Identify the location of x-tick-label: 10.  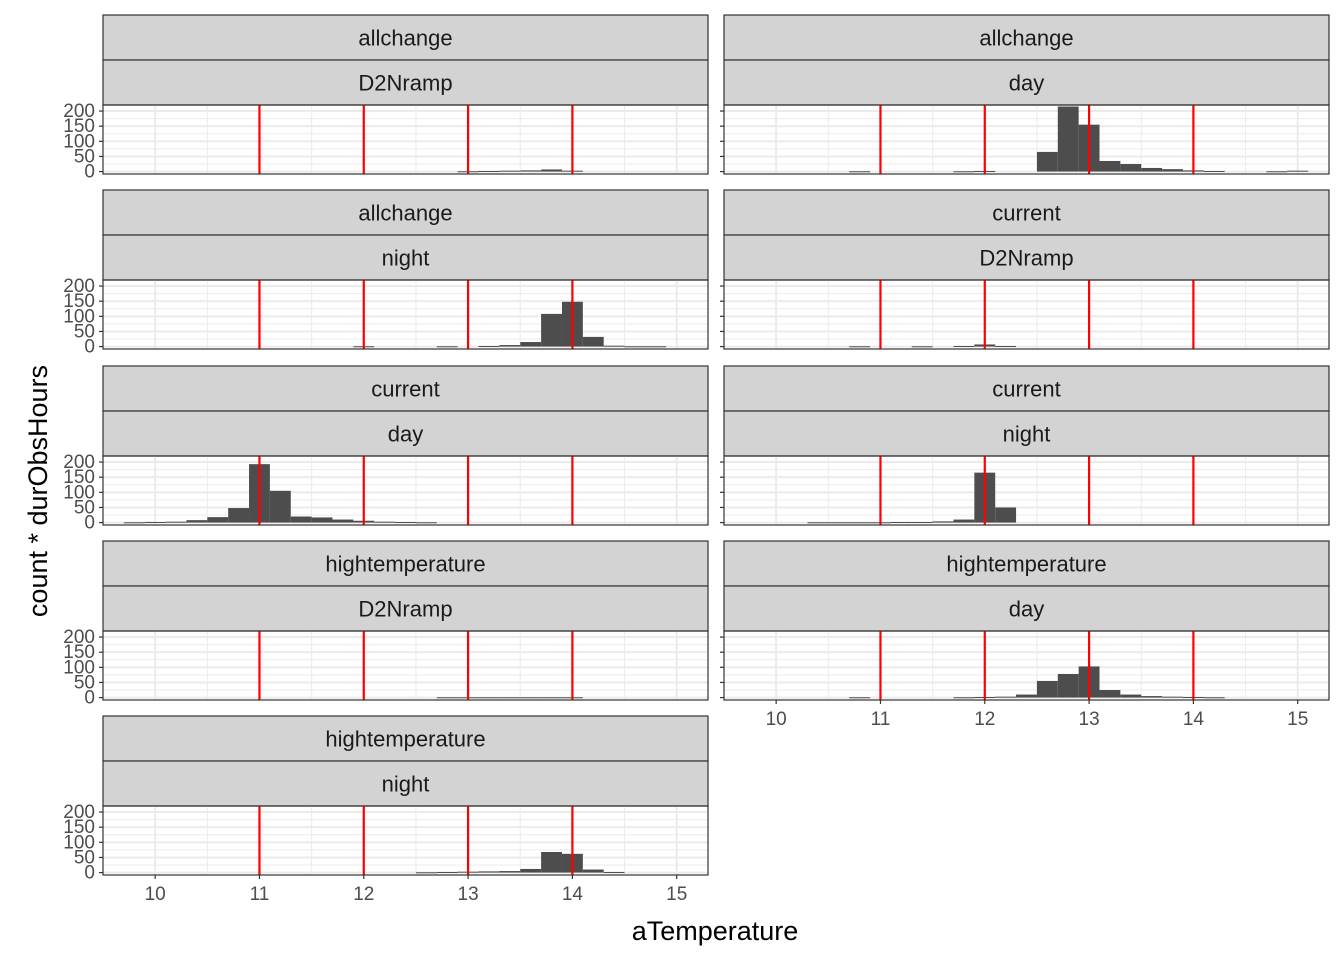
(776, 719).